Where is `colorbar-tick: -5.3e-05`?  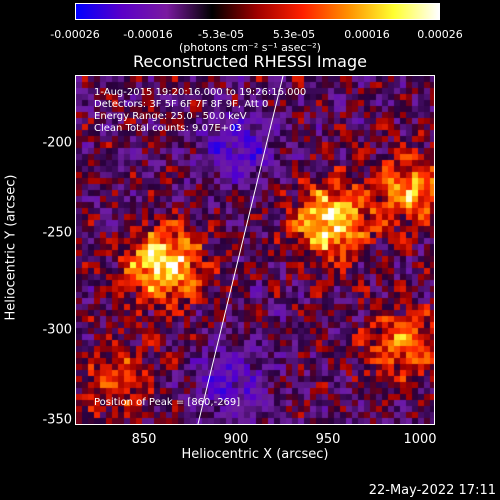 colorbar-tick: -5.3e-05 is located at coordinates (221, 34).